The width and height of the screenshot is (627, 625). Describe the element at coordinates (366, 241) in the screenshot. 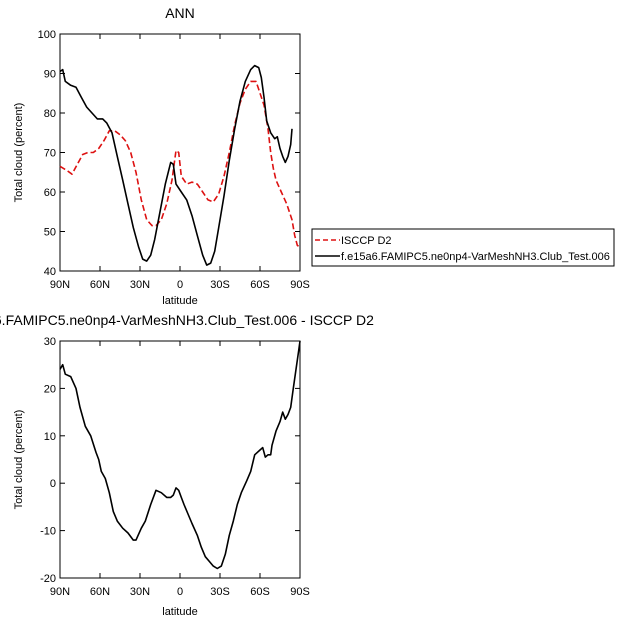

I see `legend-label-isccp: ISCCP D2` at that location.